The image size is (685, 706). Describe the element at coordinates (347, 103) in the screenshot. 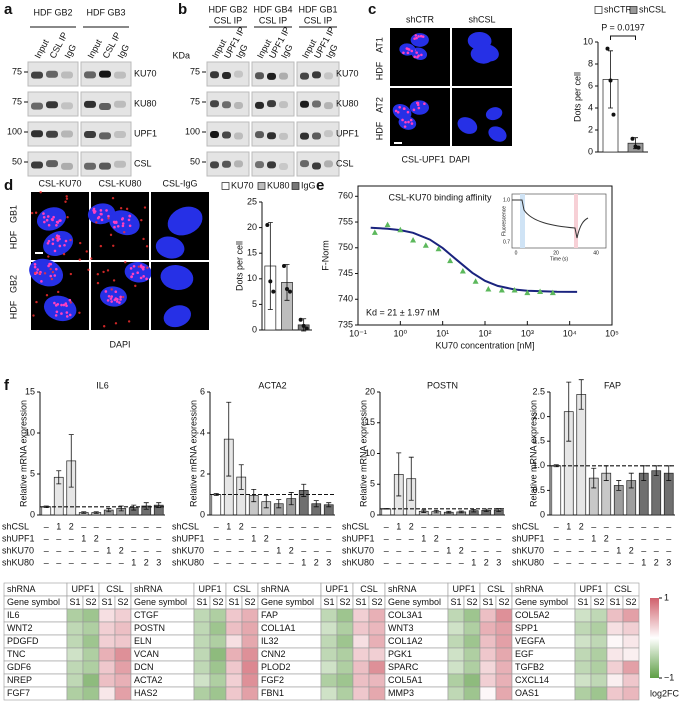

I see `protein-label: KU80` at that location.